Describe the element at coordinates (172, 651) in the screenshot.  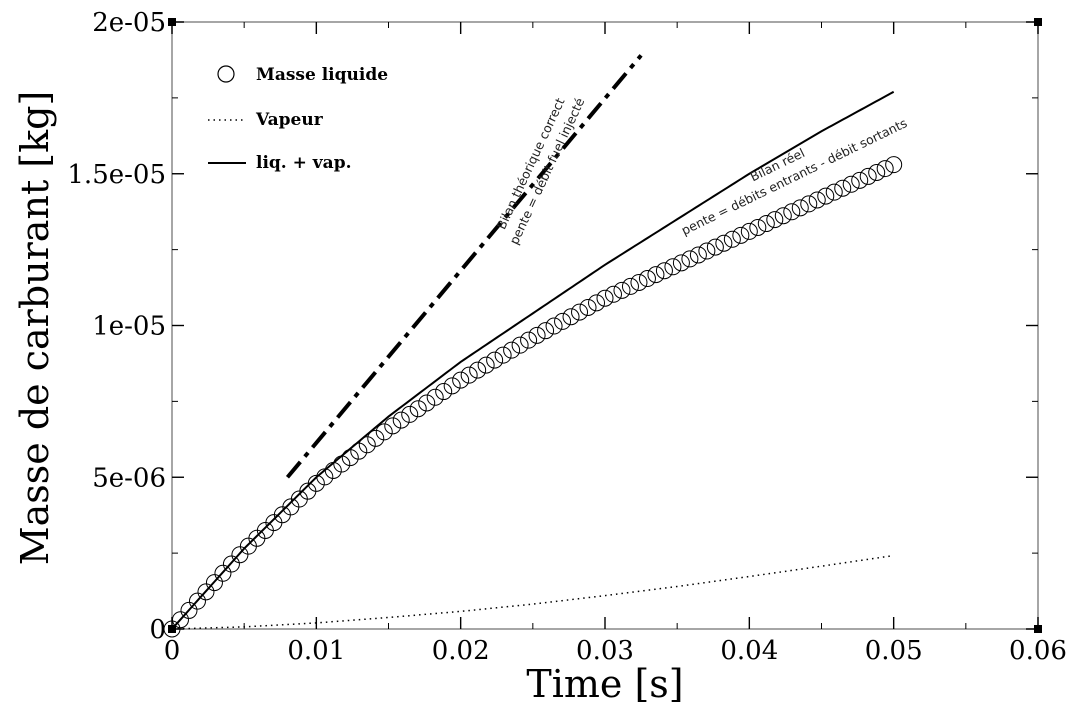
I see `x-tick-label: 0` at that location.